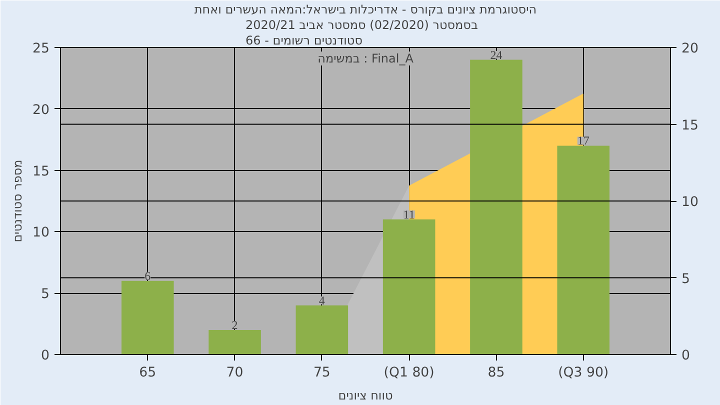 This screenshot has width=720, height=405. What do you see at coordinates (686, 356) in the screenshot?
I see `y2-tick-label: 0` at bounding box center [686, 356].